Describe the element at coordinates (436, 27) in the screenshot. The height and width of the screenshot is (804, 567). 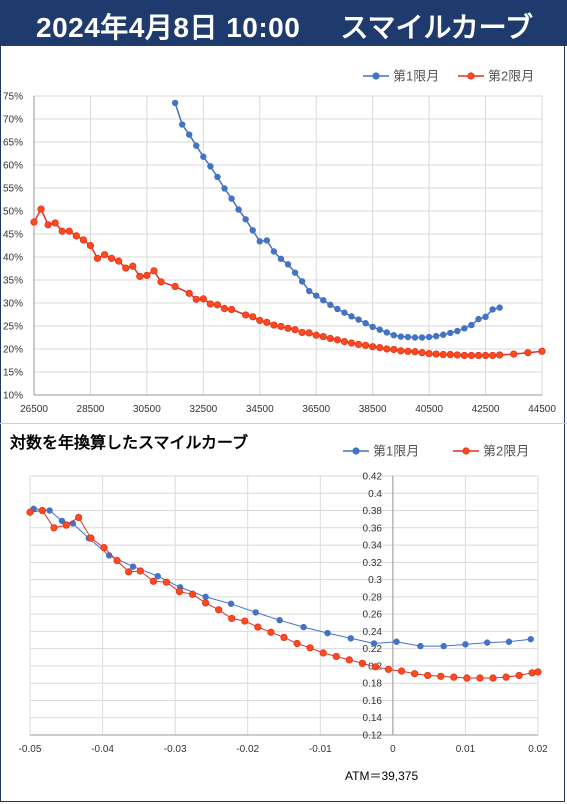
I see `header-title: スマイルカーブ` at that location.